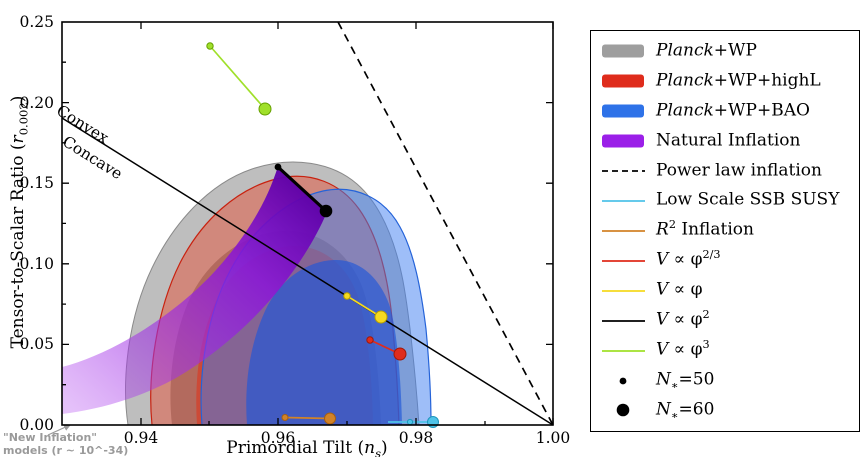  What do you see at coordinates (728, 290) in the screenshot?
I see `legend-item-v-phi: V ∝ φ` at bounding box center [728, 290].